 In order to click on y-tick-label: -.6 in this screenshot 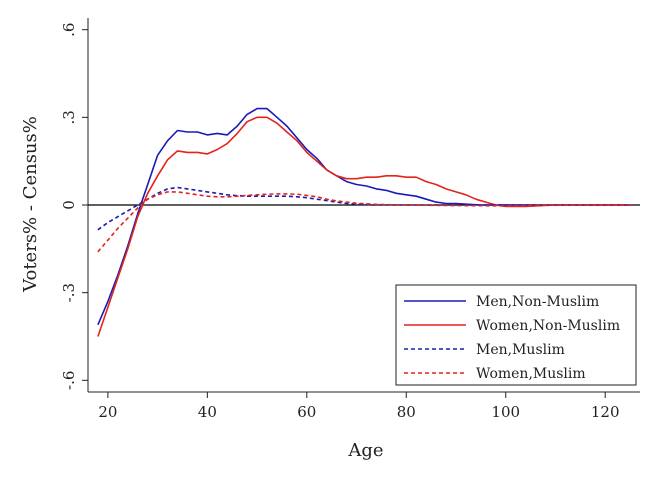, I will do `click(69, 380)`.